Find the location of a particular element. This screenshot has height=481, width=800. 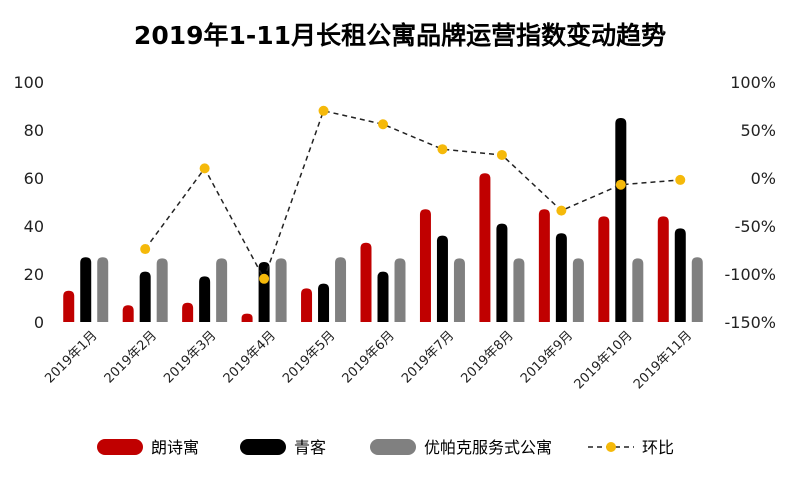

x-tick-label: 2019年1月 is located at coordinates (71, 357).